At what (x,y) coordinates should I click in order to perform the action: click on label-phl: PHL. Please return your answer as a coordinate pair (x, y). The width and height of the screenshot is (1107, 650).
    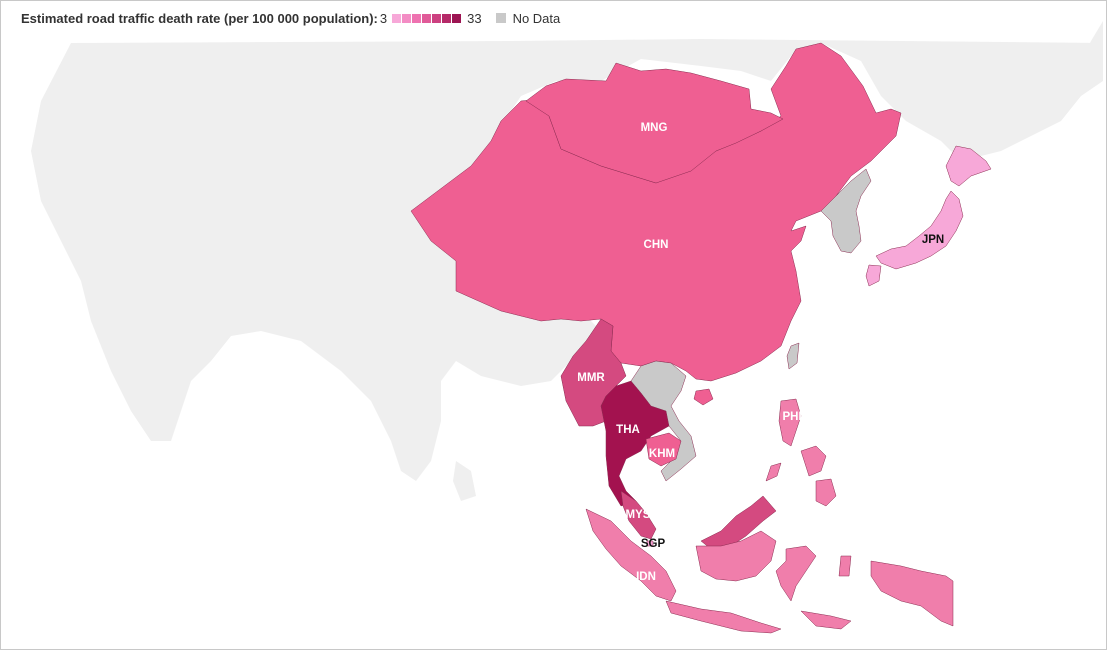
    Looking at the image, I should click on (794, 417).